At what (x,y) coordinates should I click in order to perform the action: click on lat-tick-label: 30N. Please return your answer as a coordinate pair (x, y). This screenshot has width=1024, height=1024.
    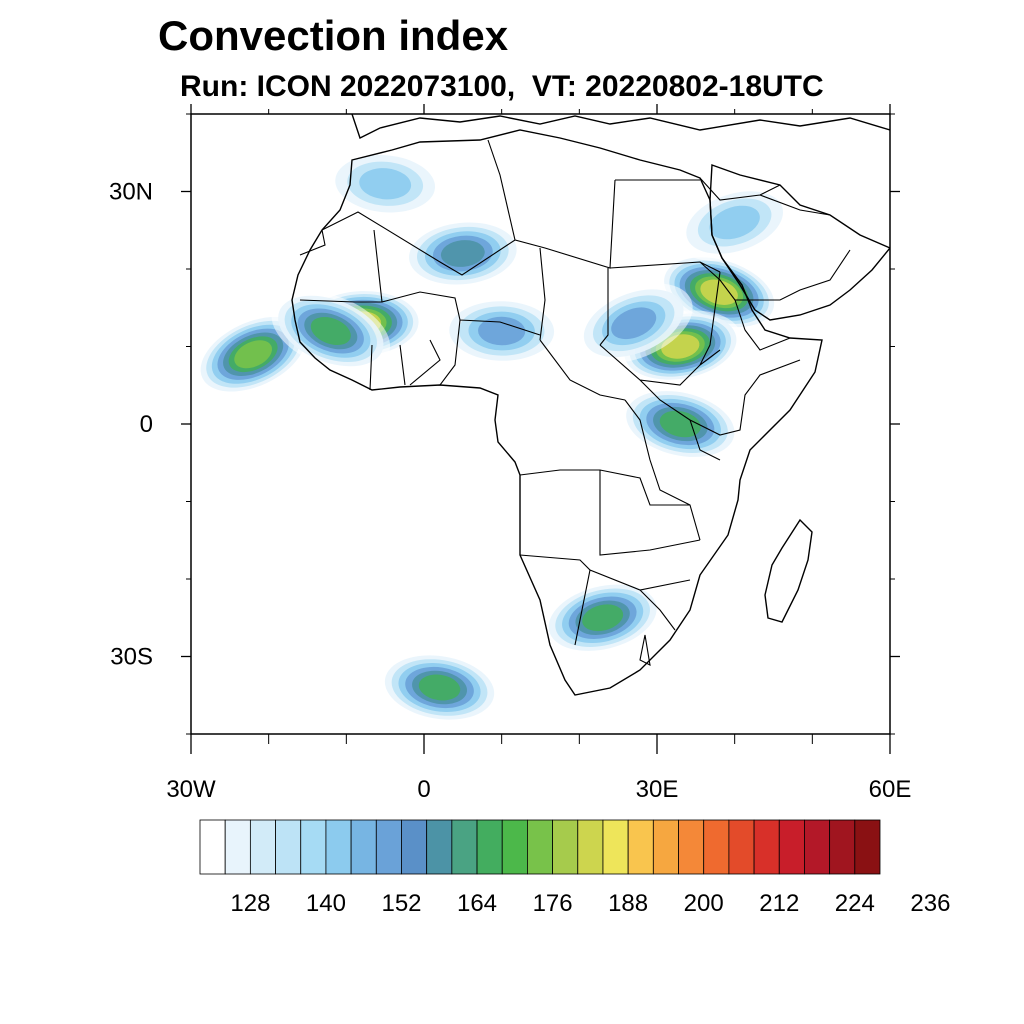
    Looking at the image, I should click on (131, 192).